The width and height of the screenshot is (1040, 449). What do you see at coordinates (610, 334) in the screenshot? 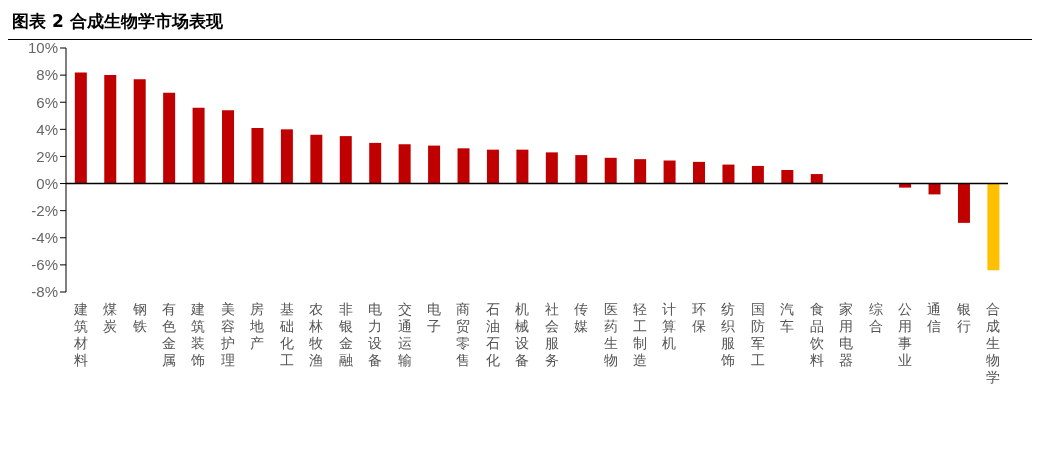
I see `x-tick-label: 医药生物` at bounding box center [610, 334].